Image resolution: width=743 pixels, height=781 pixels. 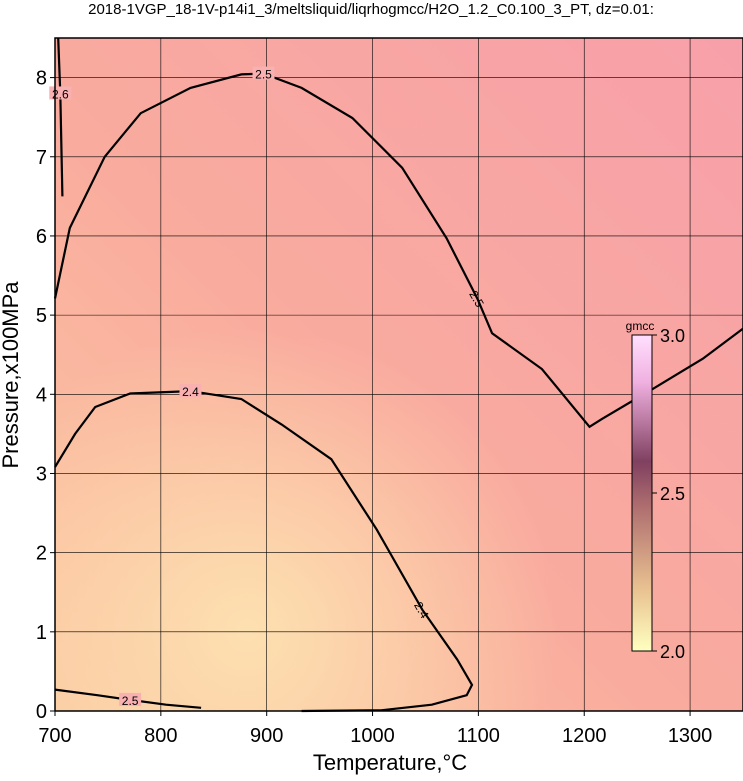 I want to click on y-tick-label: 5, so click(x=41, y=316).